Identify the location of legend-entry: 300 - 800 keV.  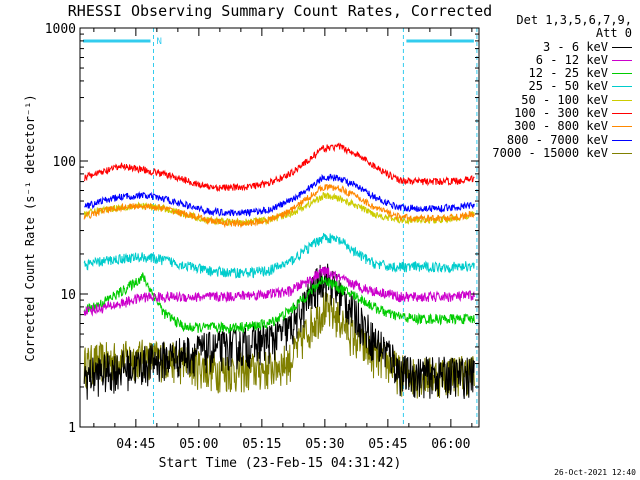
(562, 126).